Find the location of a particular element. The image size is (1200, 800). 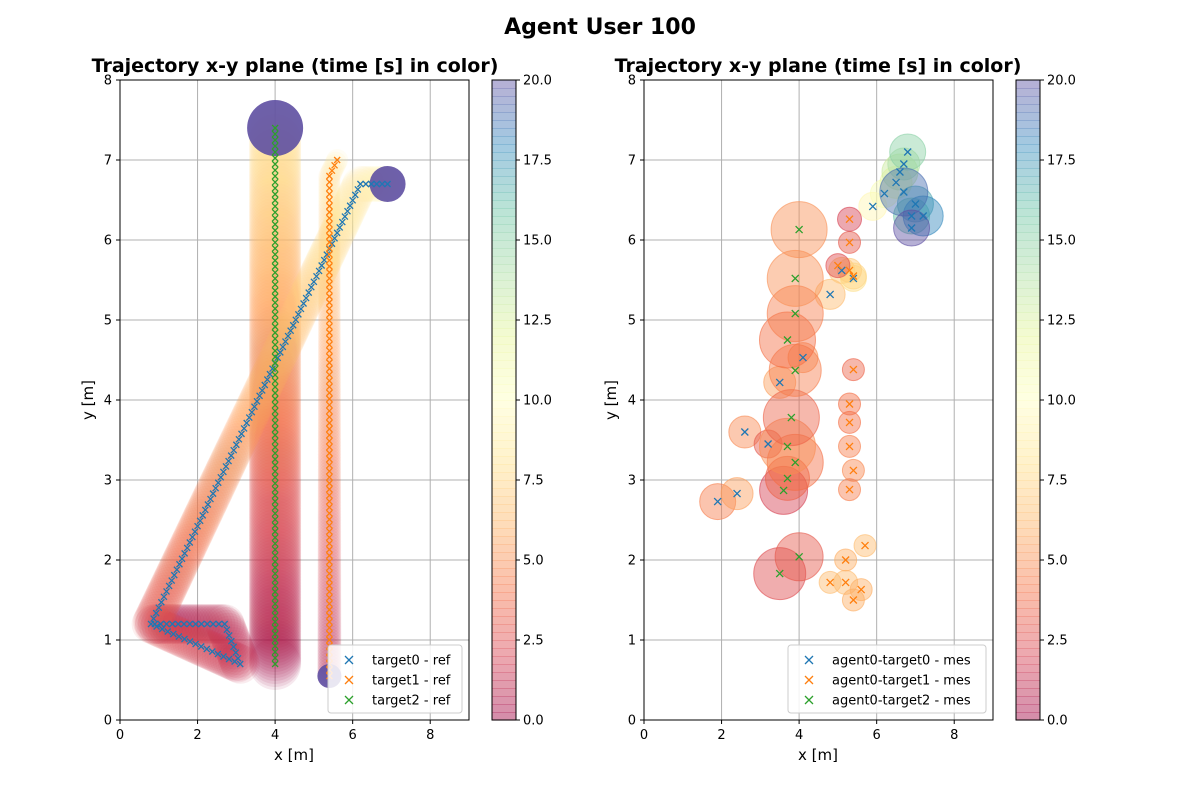

right-legend-box is located at coordinates (887, 679).